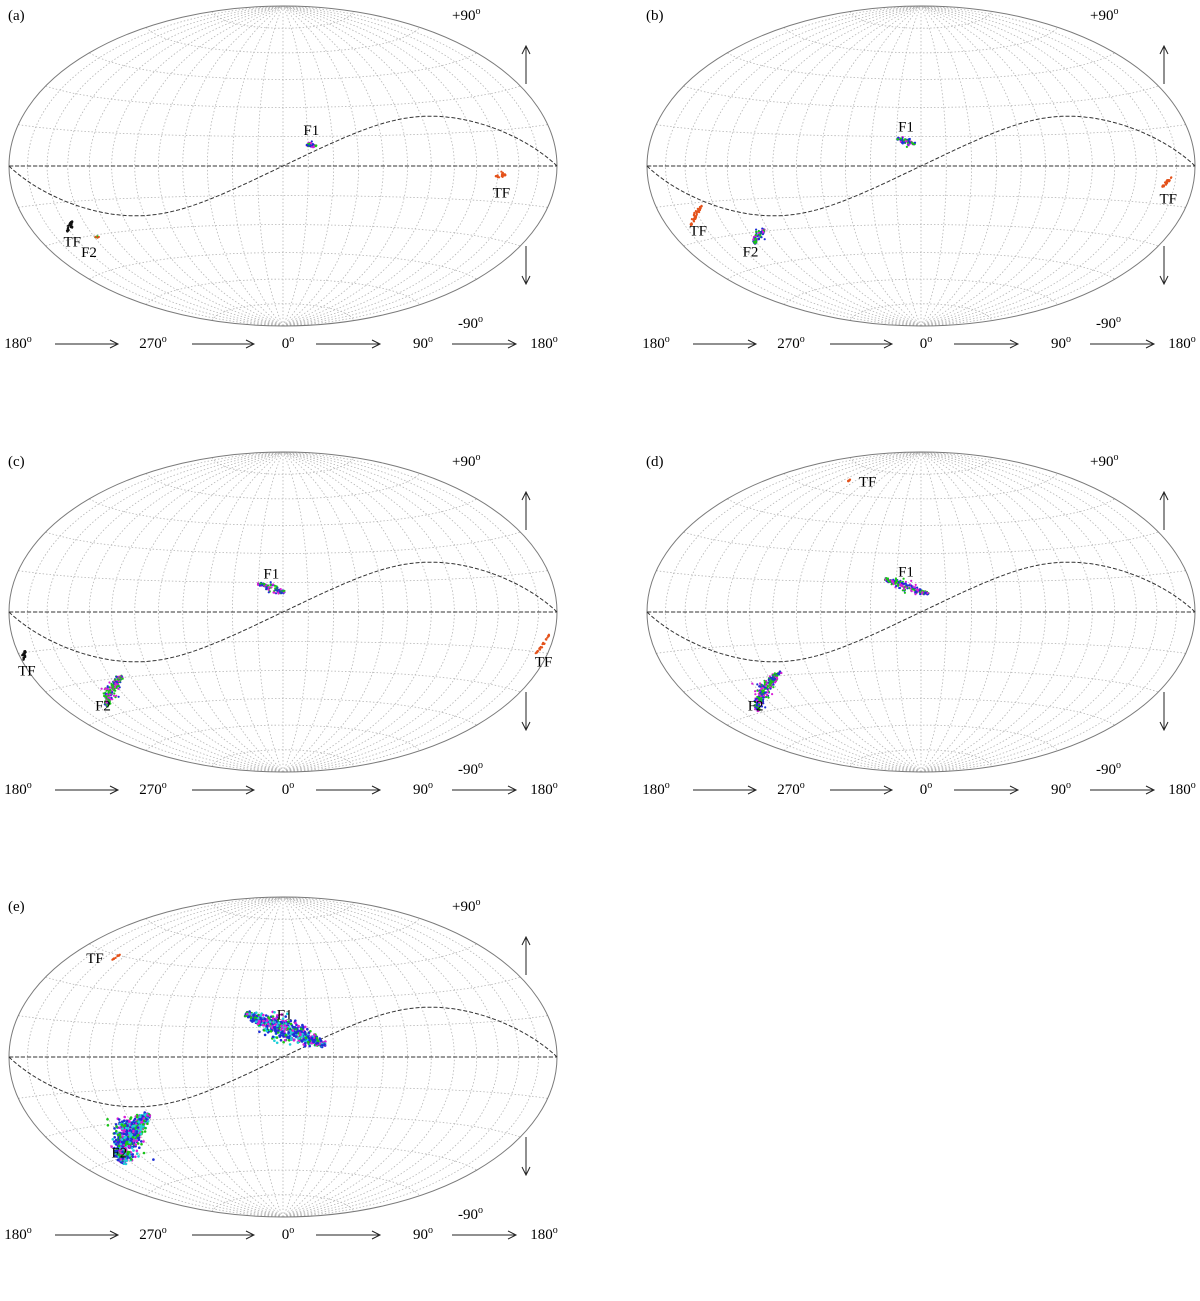 Image resolution: width=1200 pixels, height=1301 pixels. What do you see at coordinates (1164, 510) in the screenshot?
I see `arrow-up-icon` at bounding box center [1164, 510].